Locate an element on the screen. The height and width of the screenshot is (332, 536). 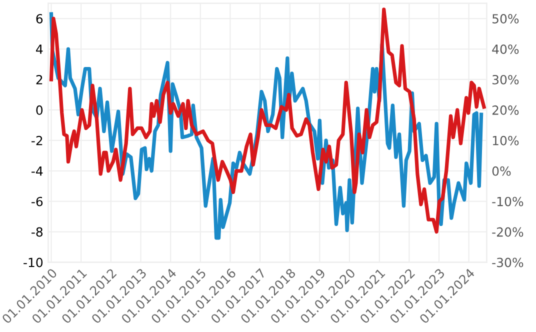
y-tick-label: -2 is located at coordinates (37, 141).